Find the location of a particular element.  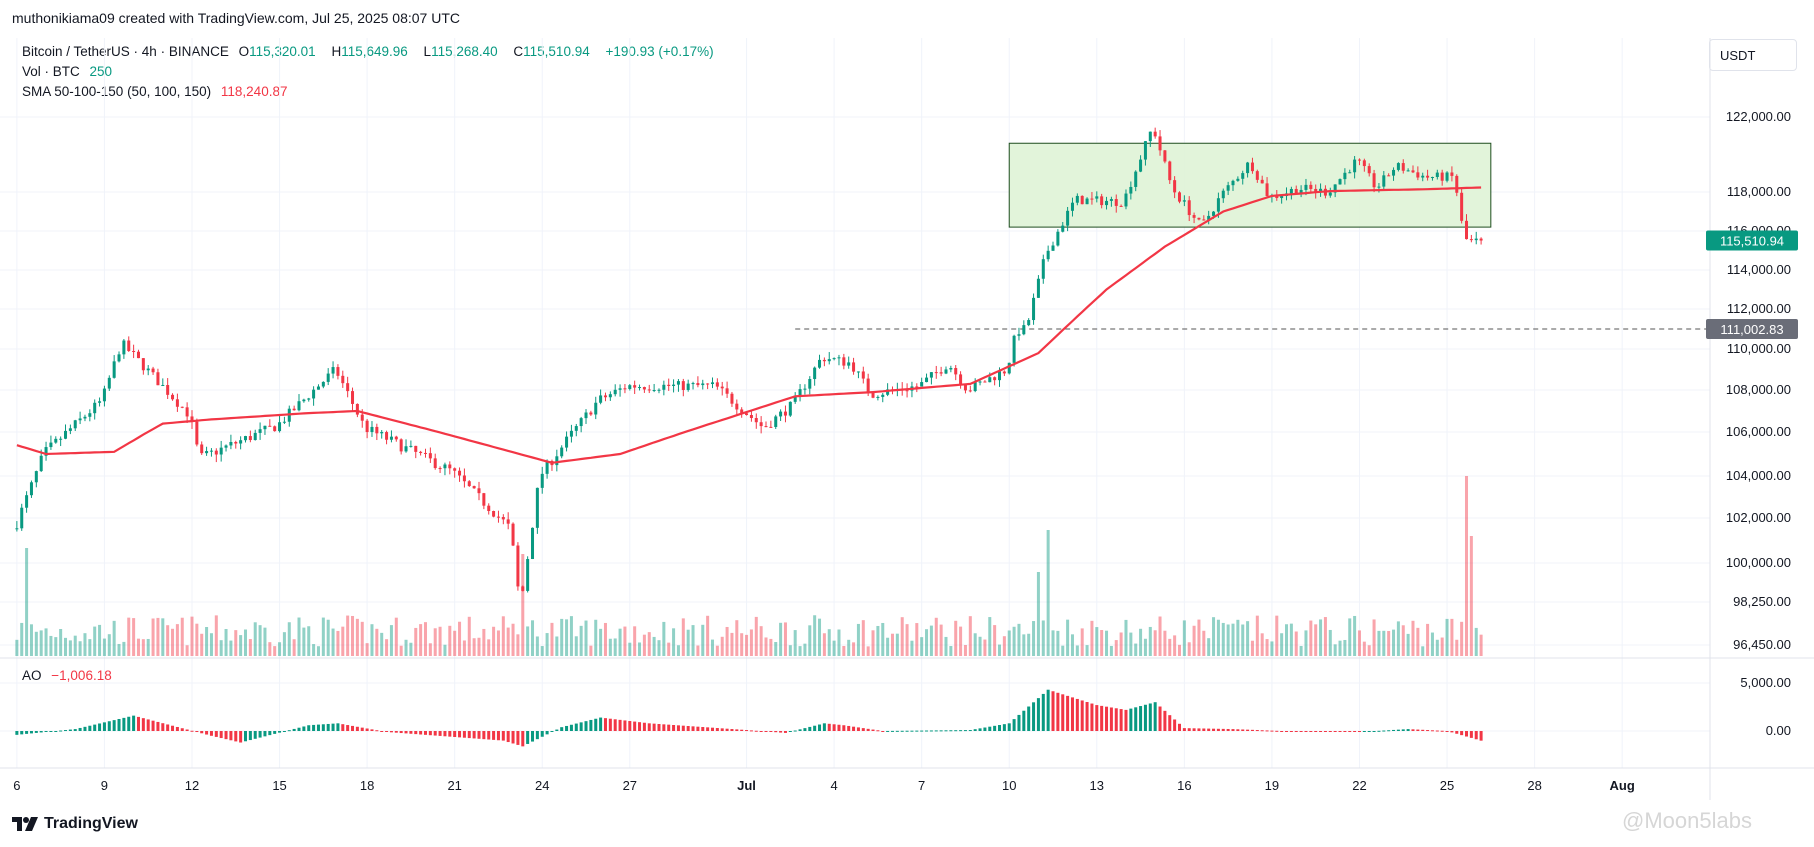

price-tick-label: 102,000.00 is located at coordinates (1758, 517).